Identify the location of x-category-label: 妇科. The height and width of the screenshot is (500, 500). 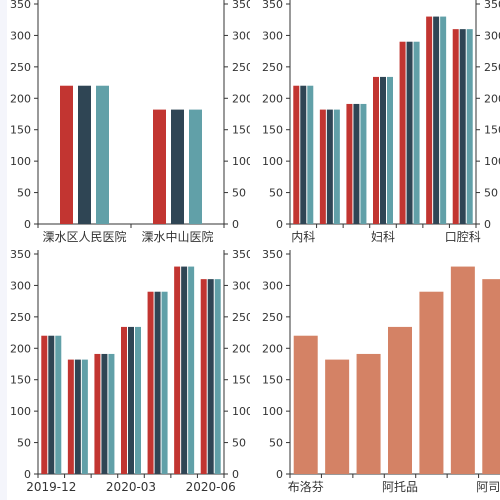
(383, 237).